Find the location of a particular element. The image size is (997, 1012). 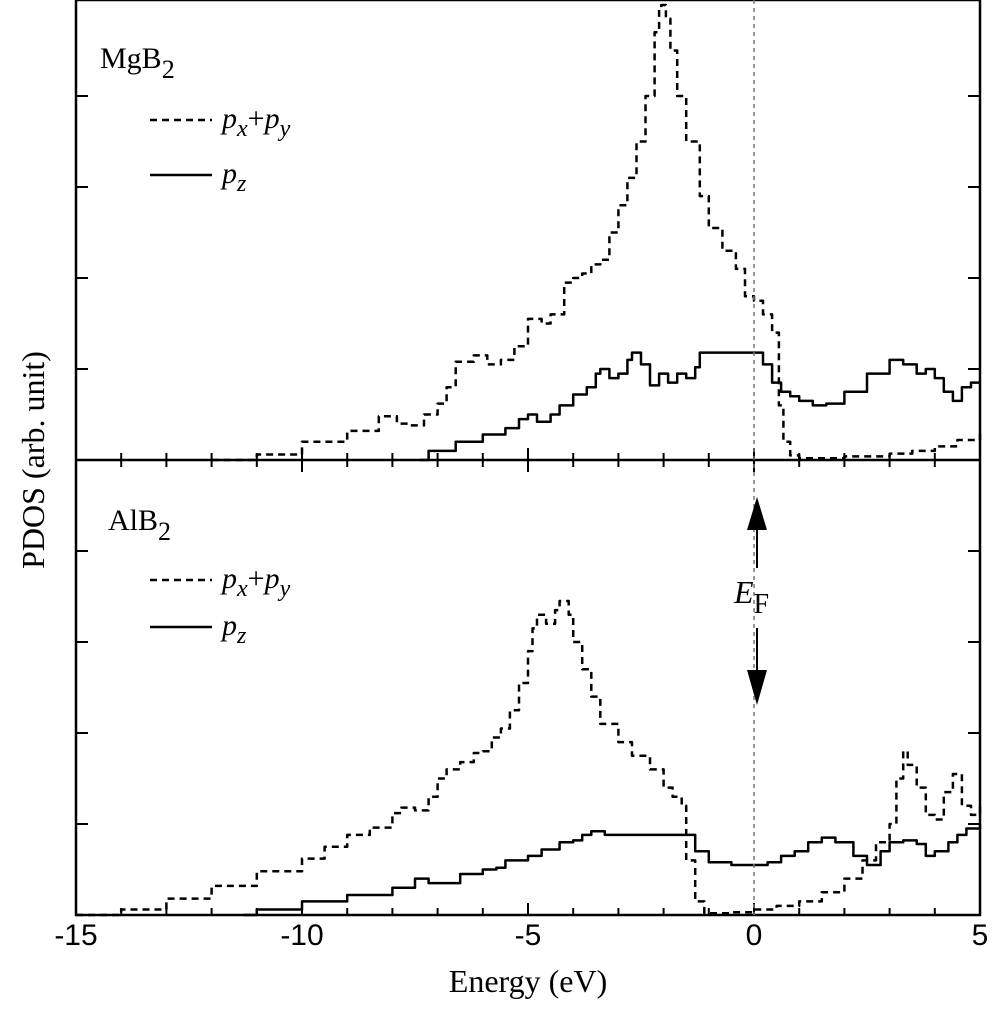

legend-label-mgb2-pz: pz is located at coordinates (233, 177).